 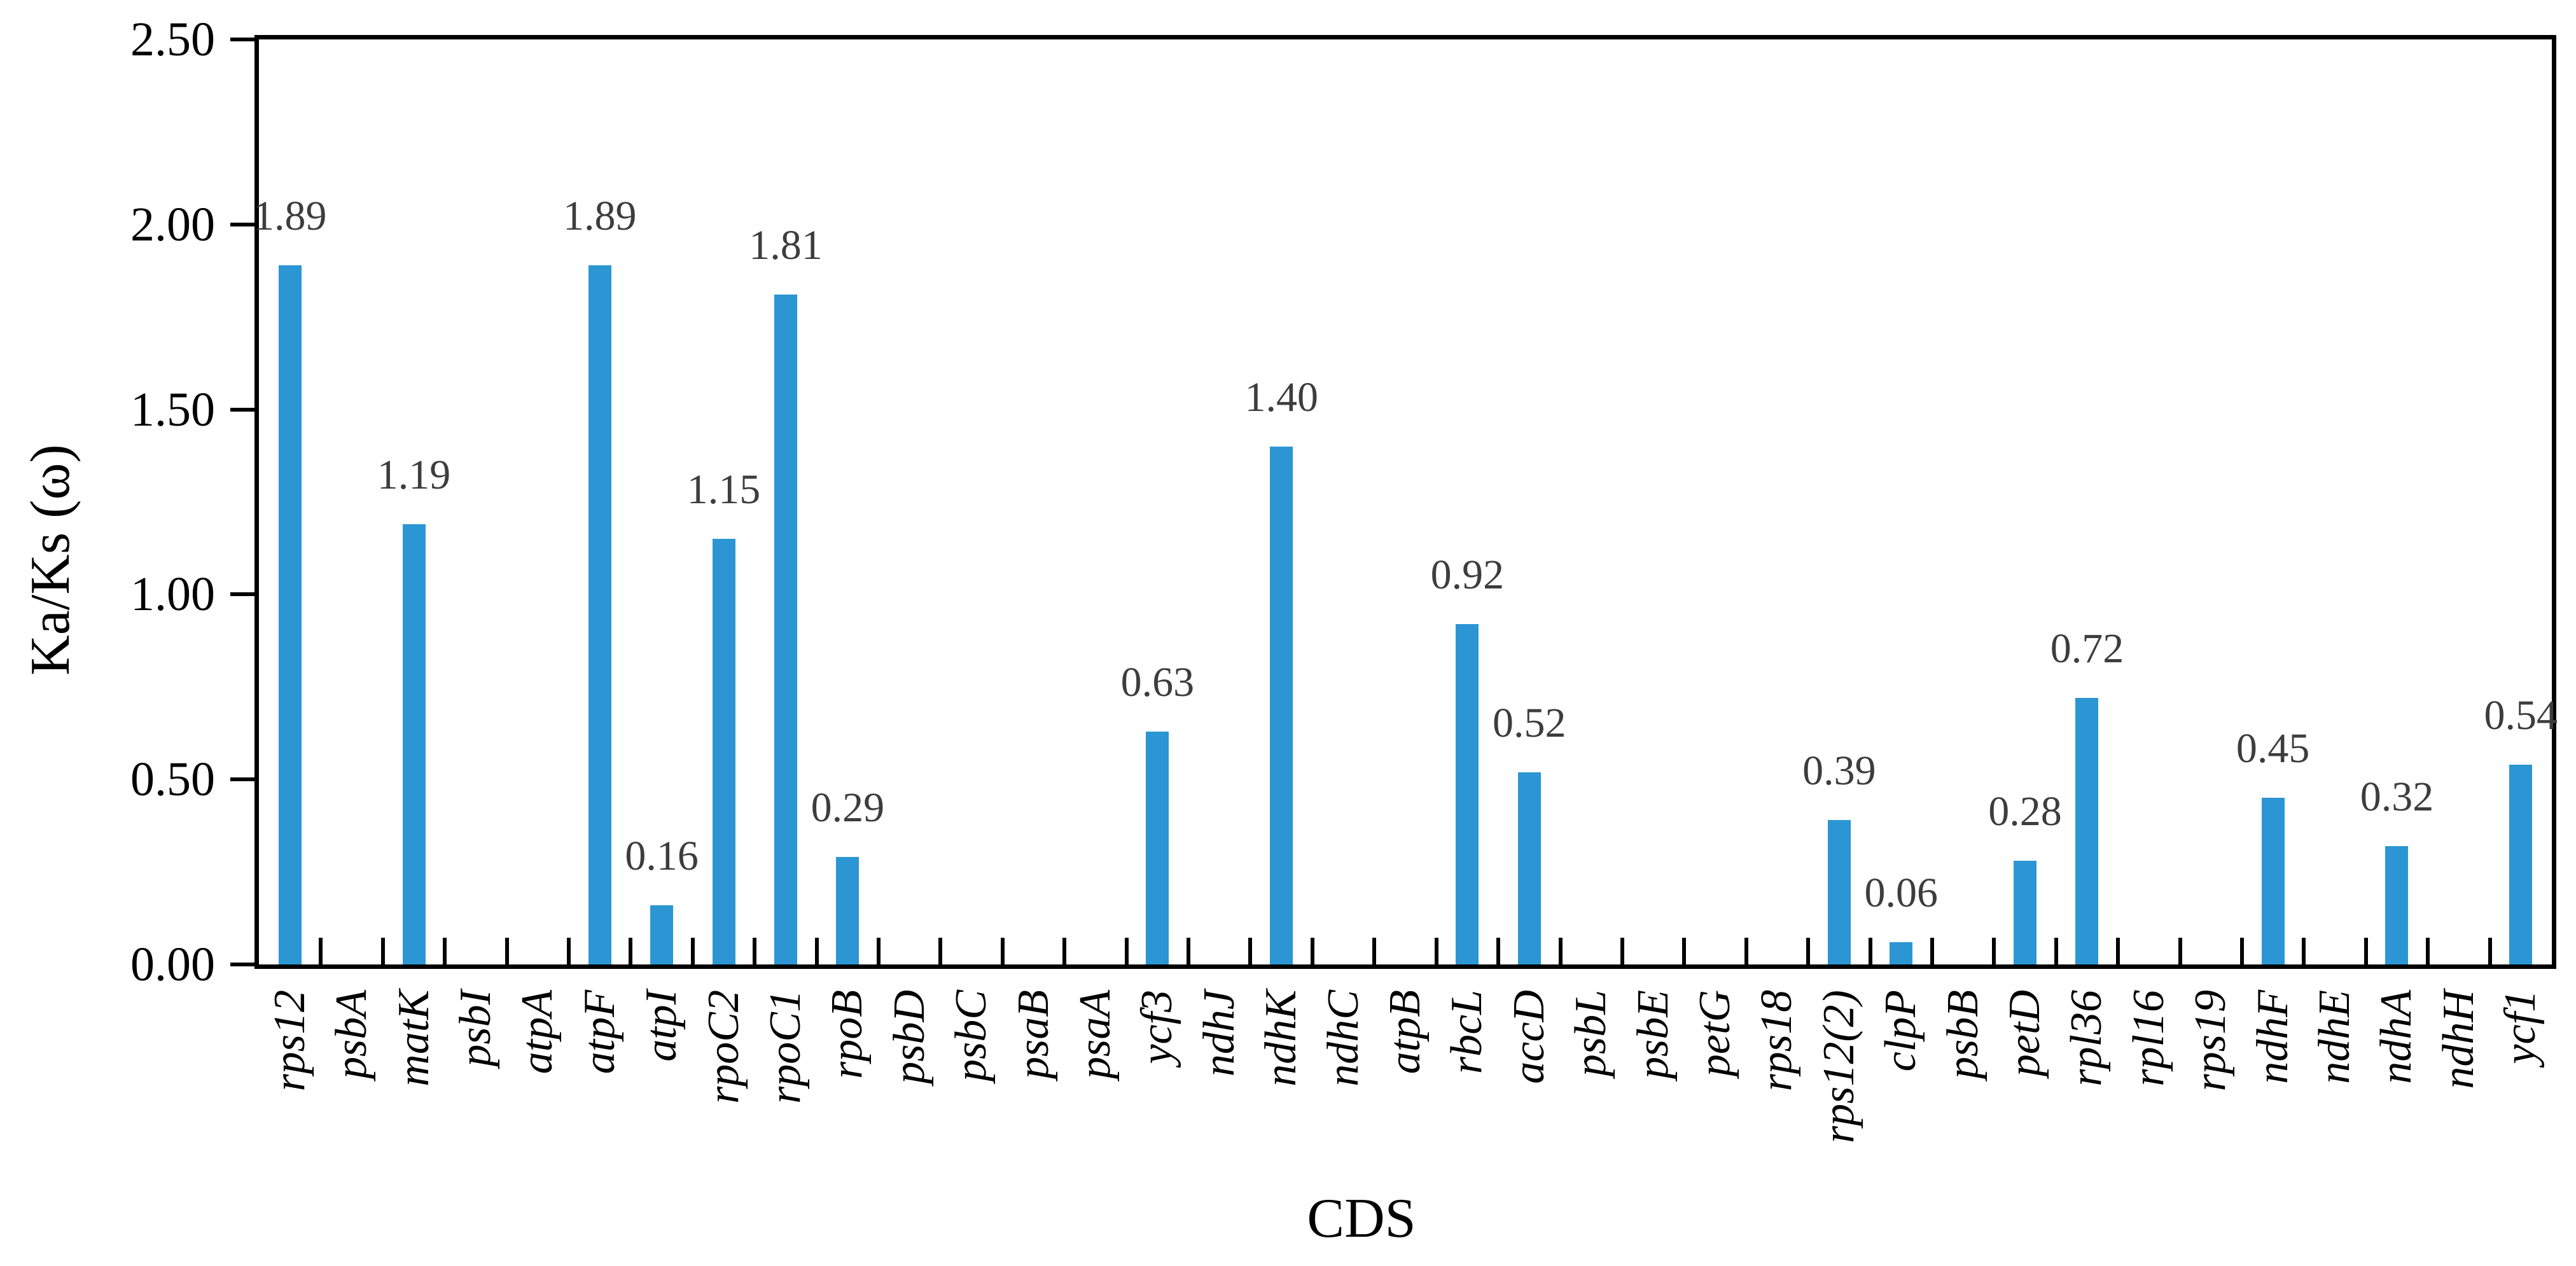 I want to click on bar-value-label: 0.63, so click(x=1157, y=682).